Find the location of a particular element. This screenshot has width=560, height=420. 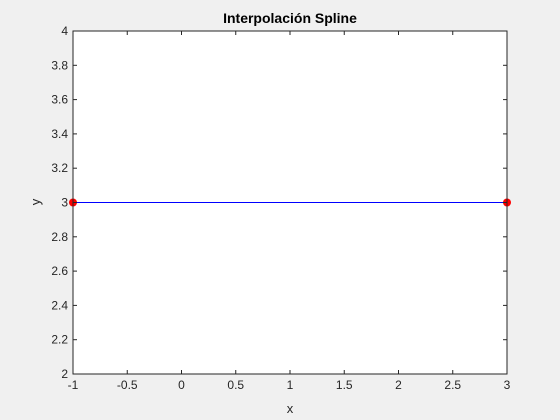

y-tick-label: 3 is located at coordinates (64, 203).